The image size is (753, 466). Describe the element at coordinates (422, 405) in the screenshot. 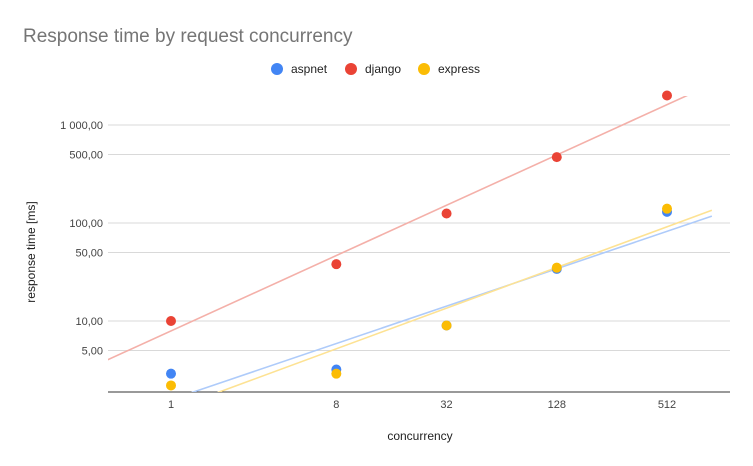

I see `x-axis-ticks: 1 8 32 128 512` at that location.